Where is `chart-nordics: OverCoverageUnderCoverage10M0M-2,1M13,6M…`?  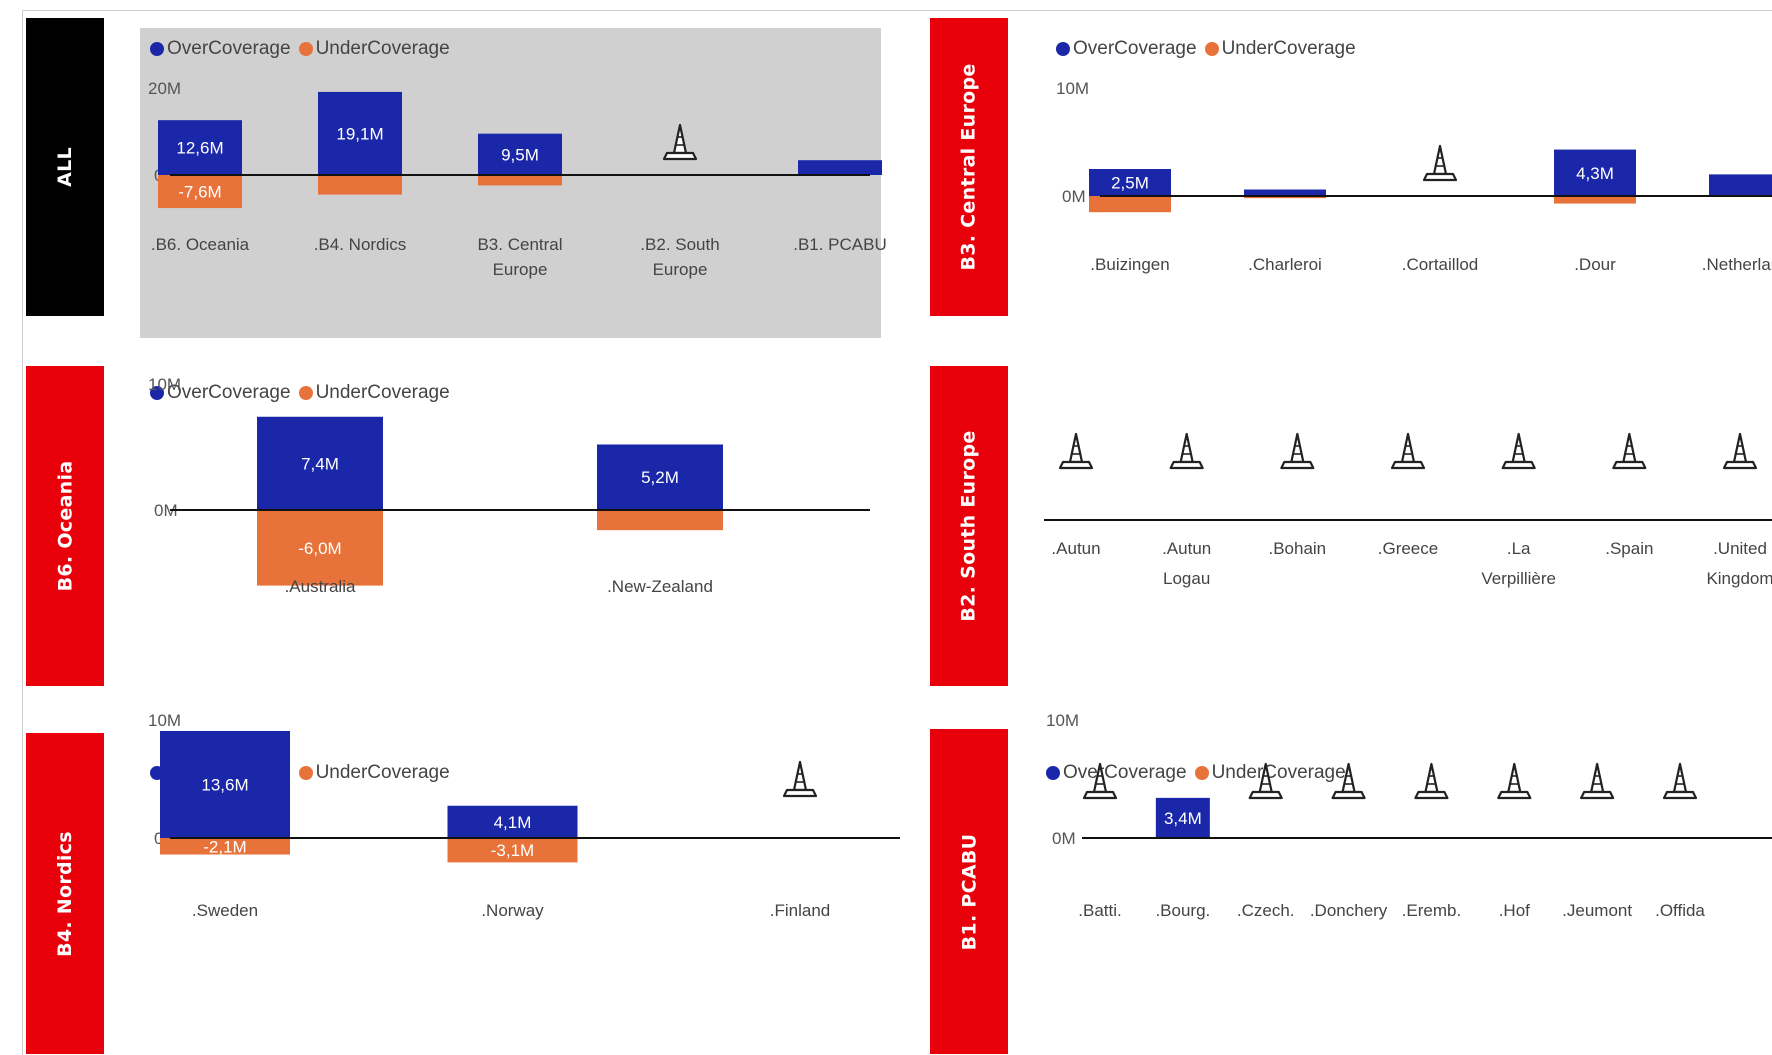 chart-nordics: OverCoverageUnderCoverage10M0M-2,1M13,6M… is located at coordinates (520, 882).